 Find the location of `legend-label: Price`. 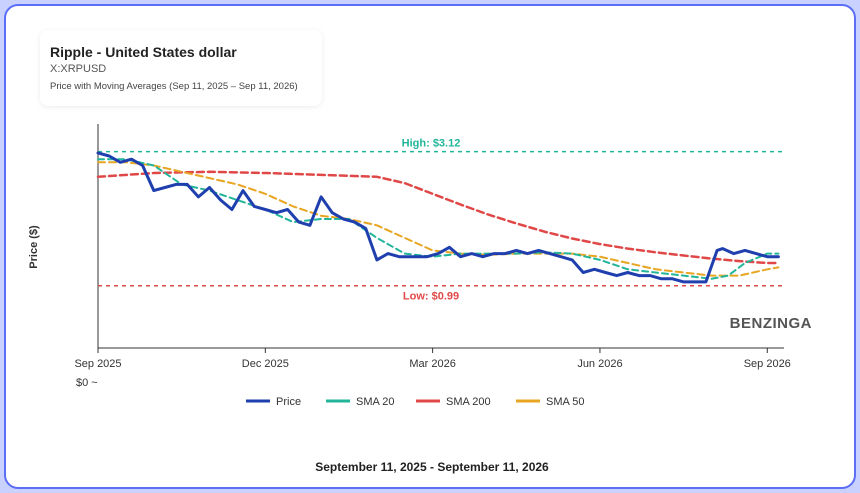

legend-label: Price is located at coordinates (288, 402).